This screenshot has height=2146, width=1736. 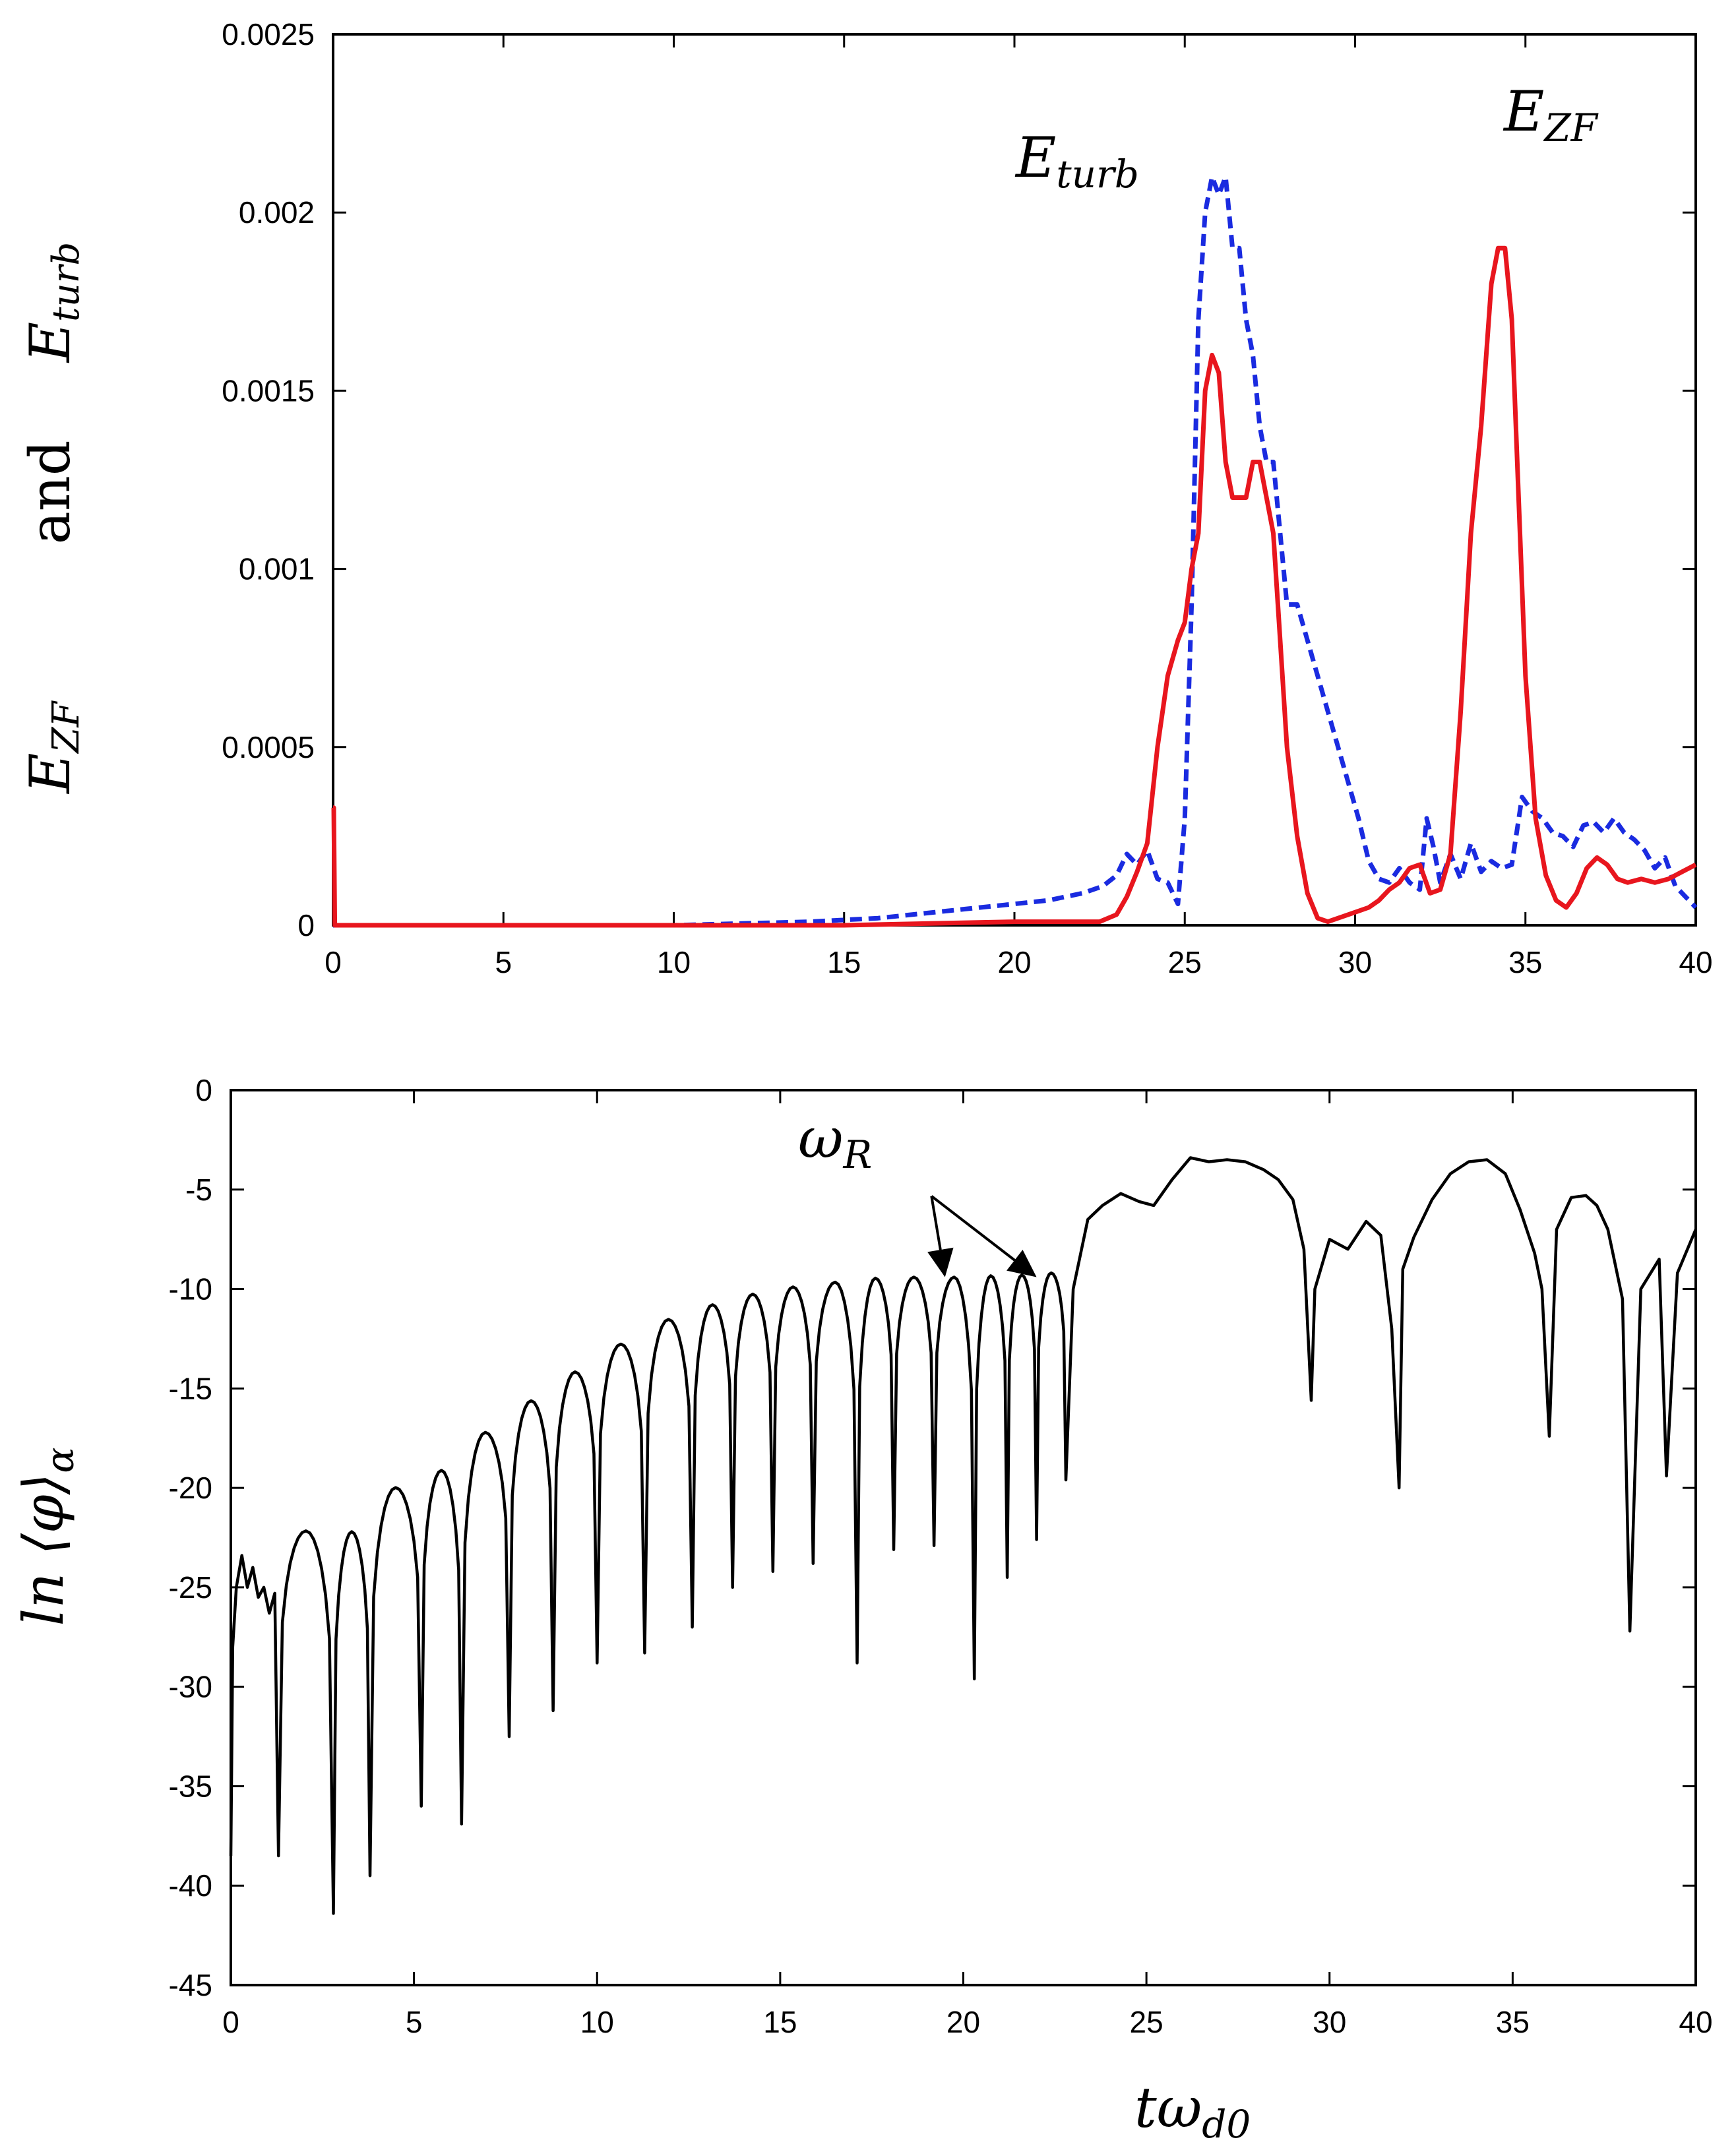 I want to click on top-y-tick-label: 0, so click(x=306, y=925).